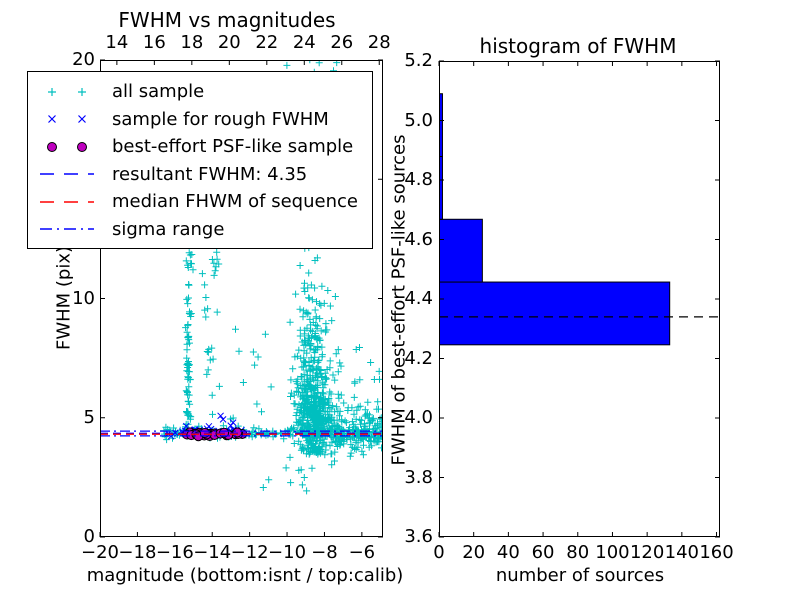 This screenshot has width=800, height=600. I want to click on right-xaxis-tick-label: 20, so click(474, 552).